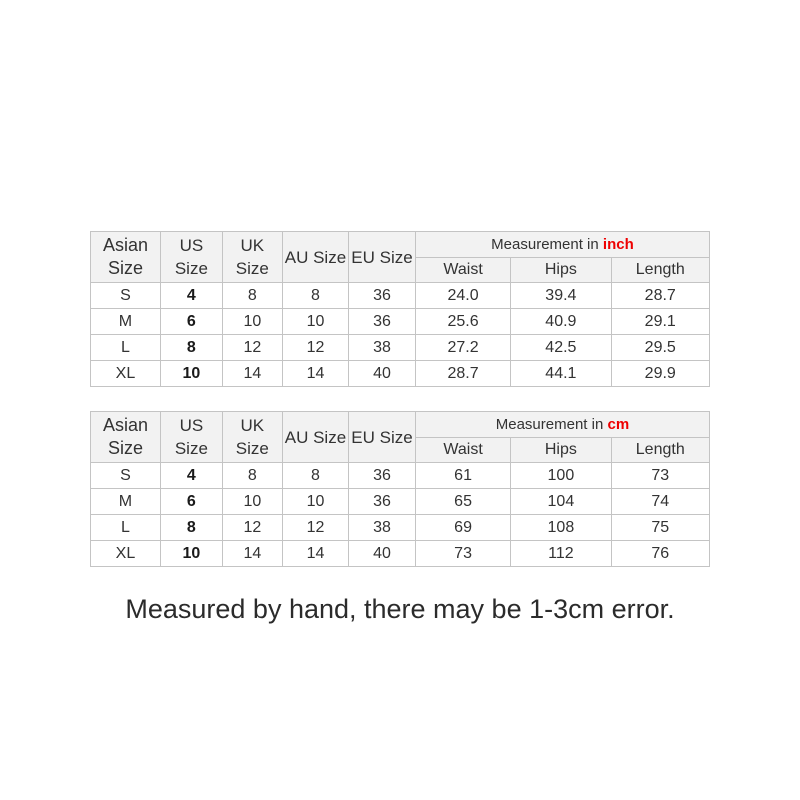 The width and height of the screenshot is (800, 800). What do you see at coordinates (561, 475) in the screenshot?
I see `table-cell: 100` at bounding box center [561, 475].